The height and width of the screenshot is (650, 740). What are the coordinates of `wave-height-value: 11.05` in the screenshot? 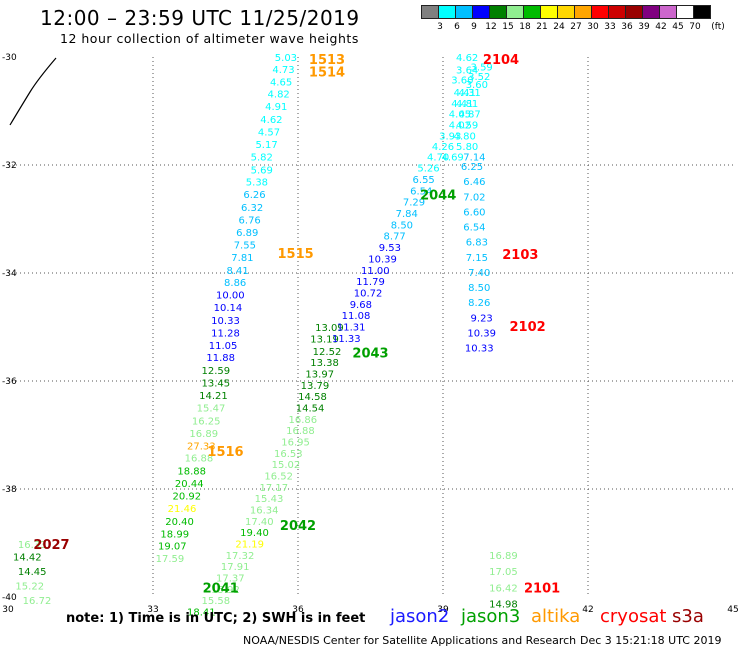 It's located at (223, 346).